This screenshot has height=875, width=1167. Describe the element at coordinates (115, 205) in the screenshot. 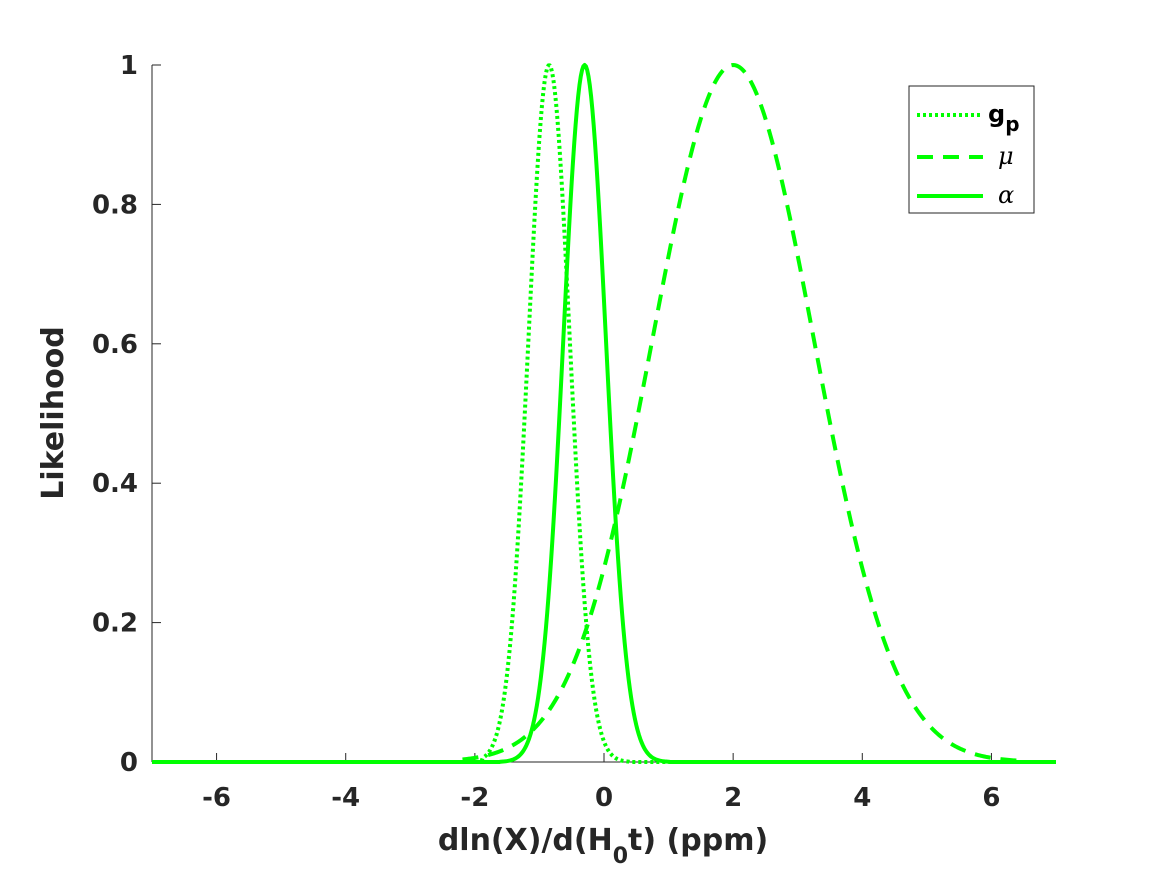

I see `y-tick-label: 0.8` at that location.